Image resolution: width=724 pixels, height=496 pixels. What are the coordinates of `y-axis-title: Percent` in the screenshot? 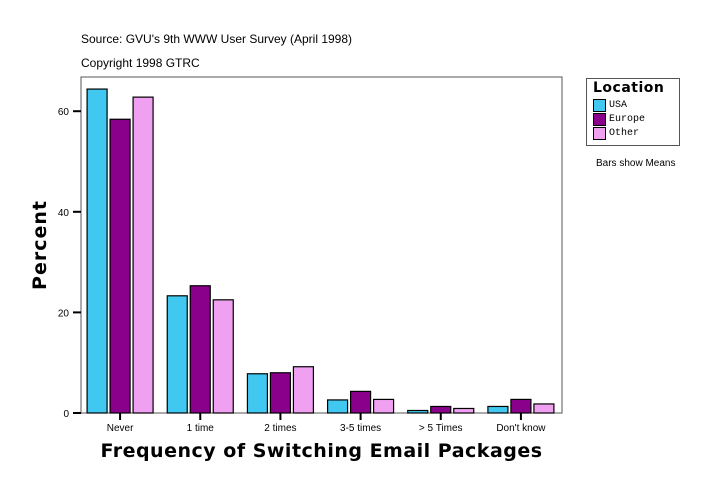 It's located at (40, 245).